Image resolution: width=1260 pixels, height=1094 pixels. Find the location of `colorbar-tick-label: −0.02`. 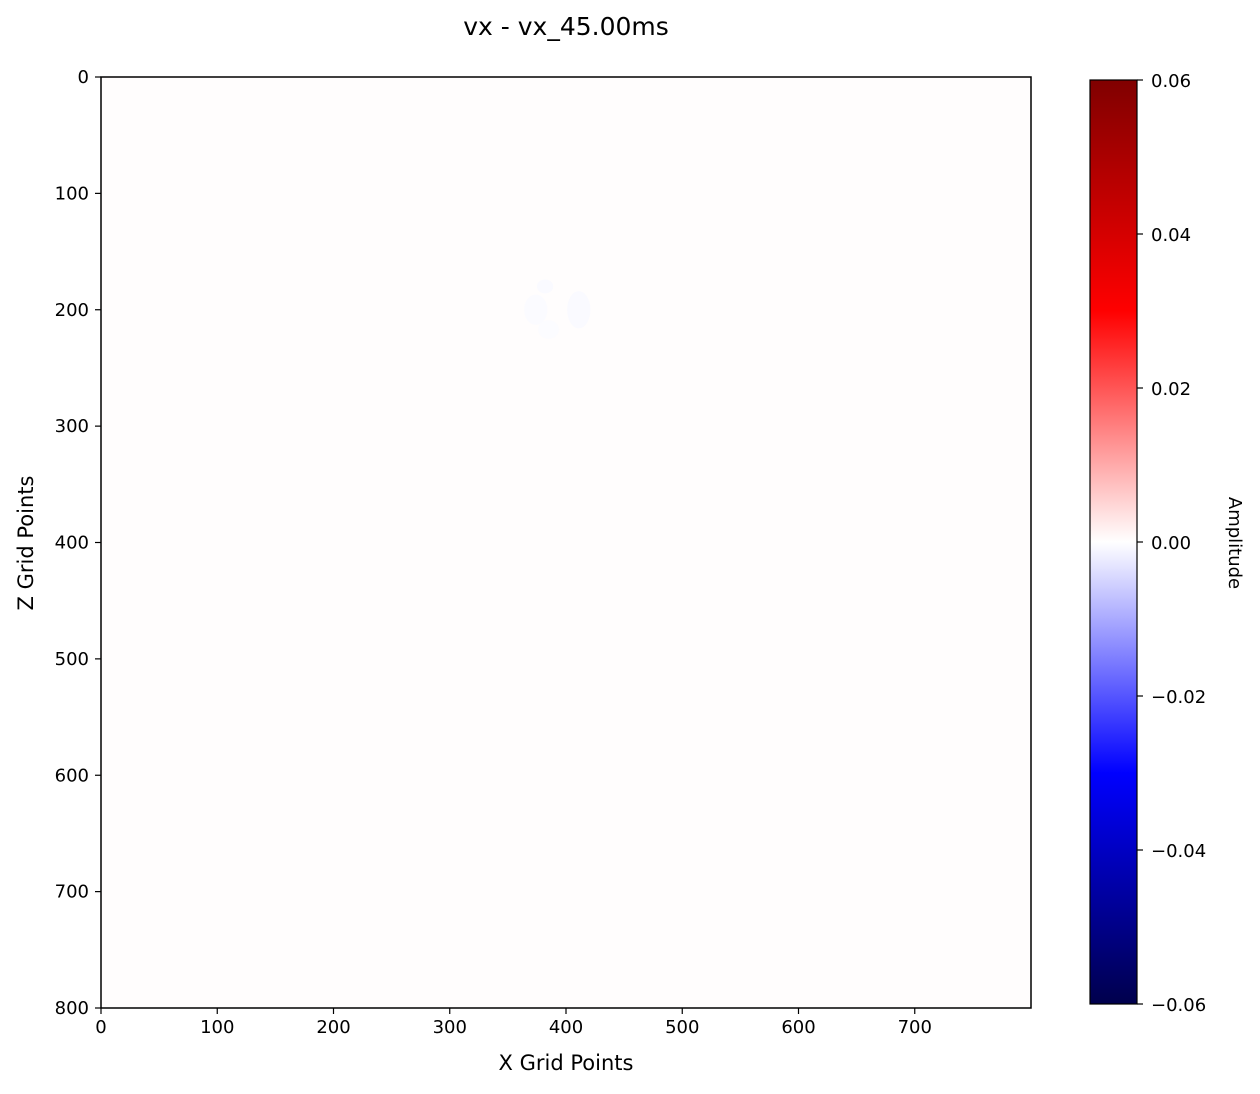

colorbar-tick-label: −0.02 is located at coordinates (1178, 697).